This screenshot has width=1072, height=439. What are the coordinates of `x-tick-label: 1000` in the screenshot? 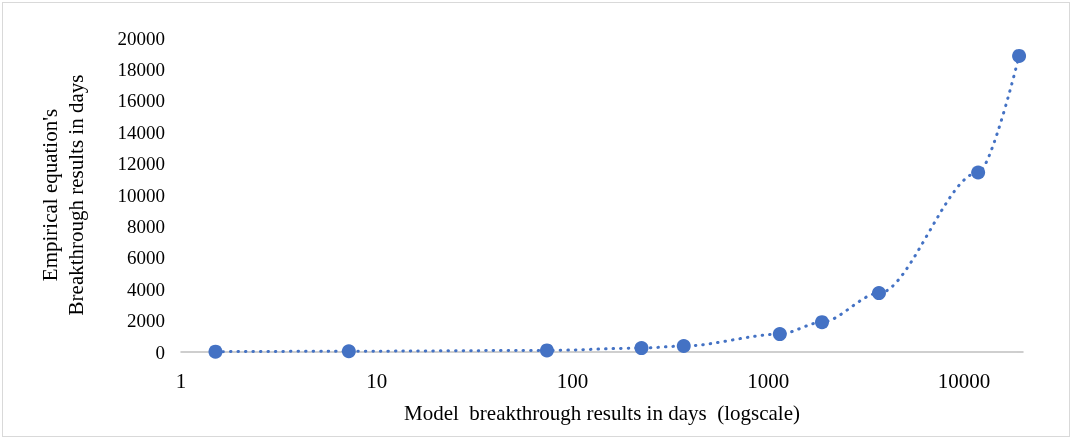 It's located at (768, 380).